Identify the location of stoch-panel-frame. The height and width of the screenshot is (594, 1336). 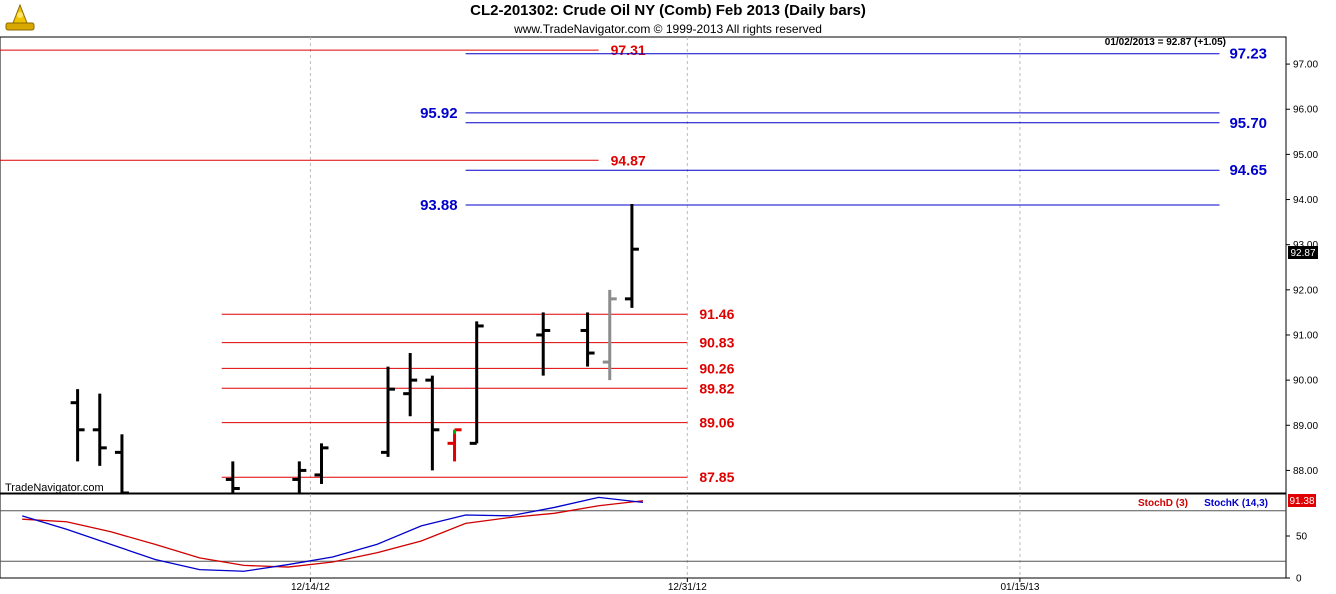
(643, 536).